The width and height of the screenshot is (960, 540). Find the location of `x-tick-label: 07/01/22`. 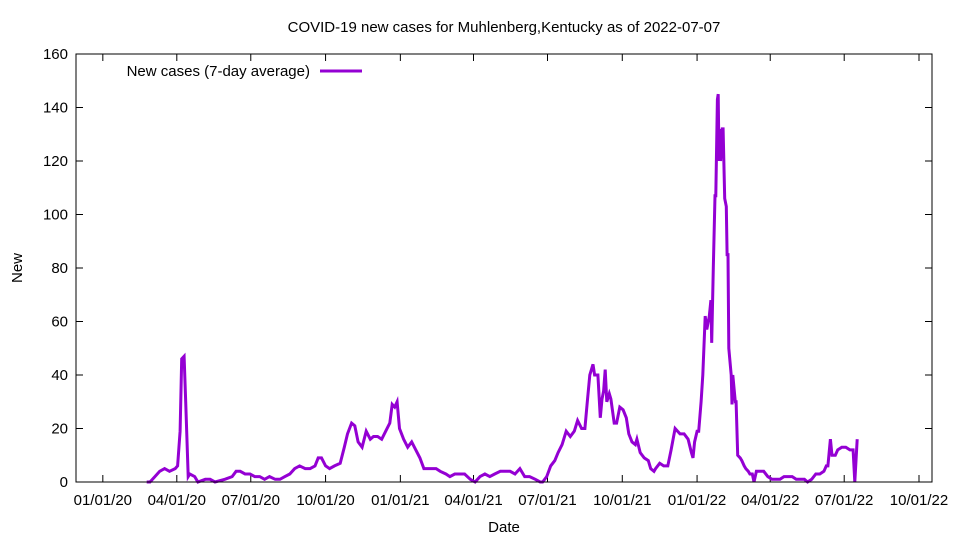

x-tick-label: 07/01/22 is located at coordinates (844, 500).